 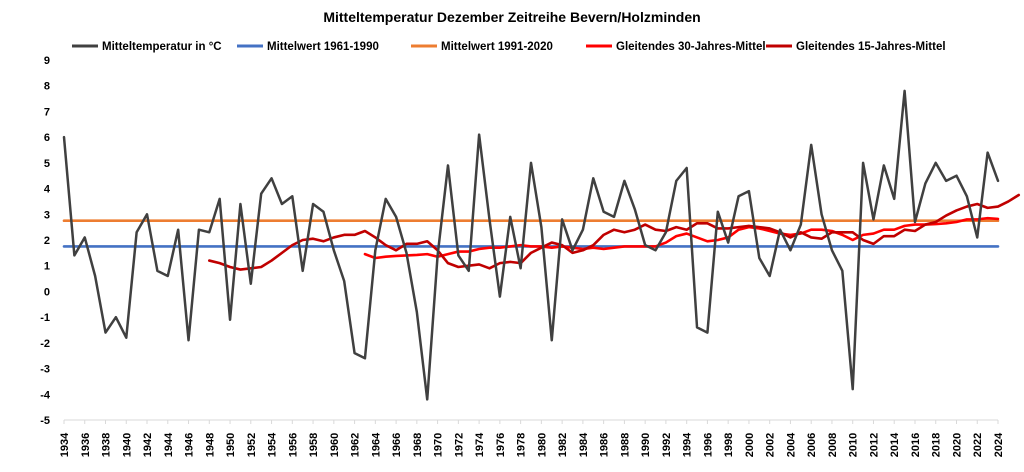 What do you see at coordinates (314, 445) in the screenshot?
I see `x-tick-label: 1958` at bounding box center [314, 445].